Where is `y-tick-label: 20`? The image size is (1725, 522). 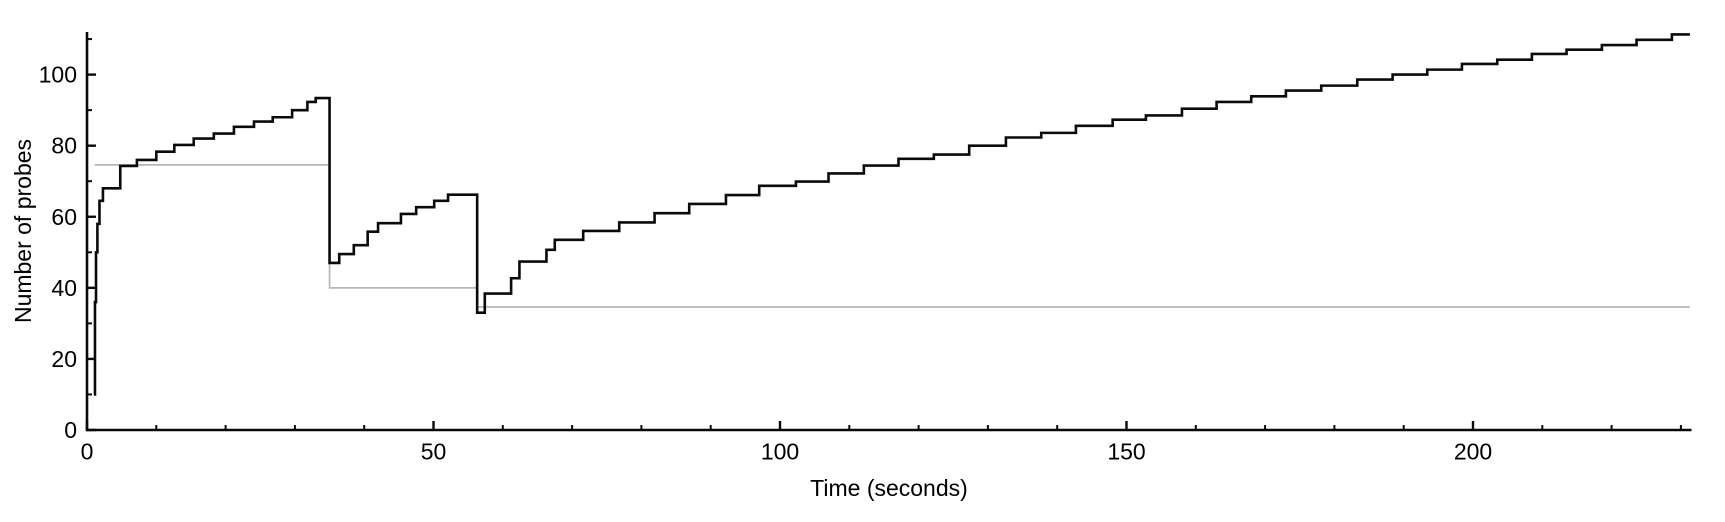 y-tick-label: 20 is located at coordinates (64, 359).